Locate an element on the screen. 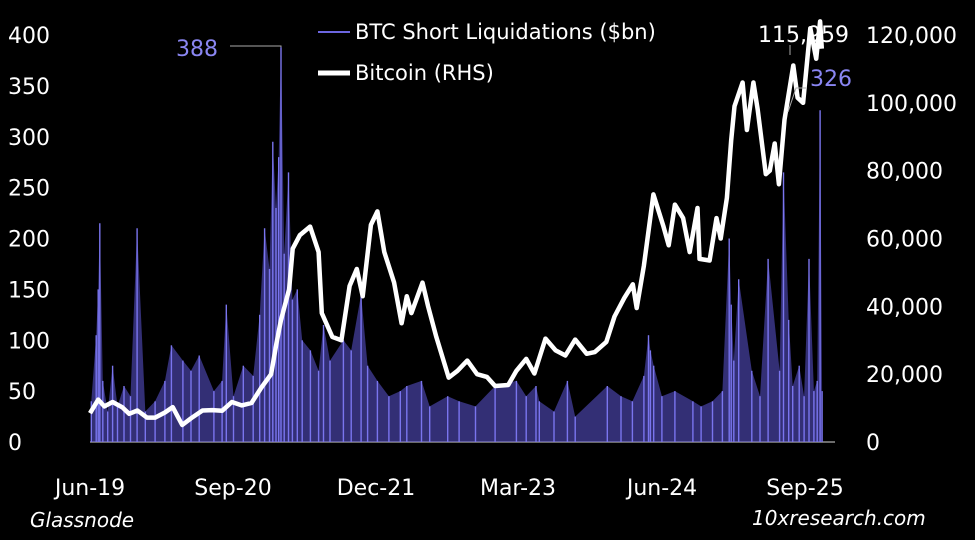  x-tick-label: Sep-25 is located at coordinates (804, 488).